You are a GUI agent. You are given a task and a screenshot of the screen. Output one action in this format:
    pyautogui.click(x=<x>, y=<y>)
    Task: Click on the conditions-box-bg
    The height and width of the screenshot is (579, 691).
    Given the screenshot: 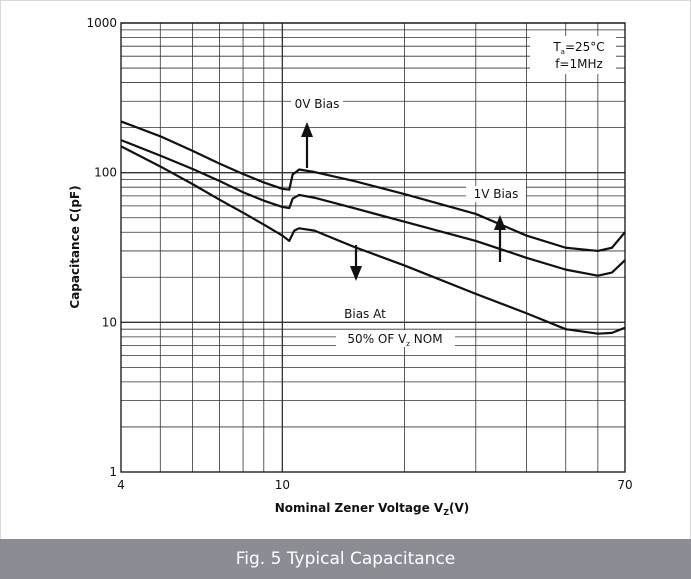 What is the action you would take?
    pyautogui.click(x=573, y=55)
    